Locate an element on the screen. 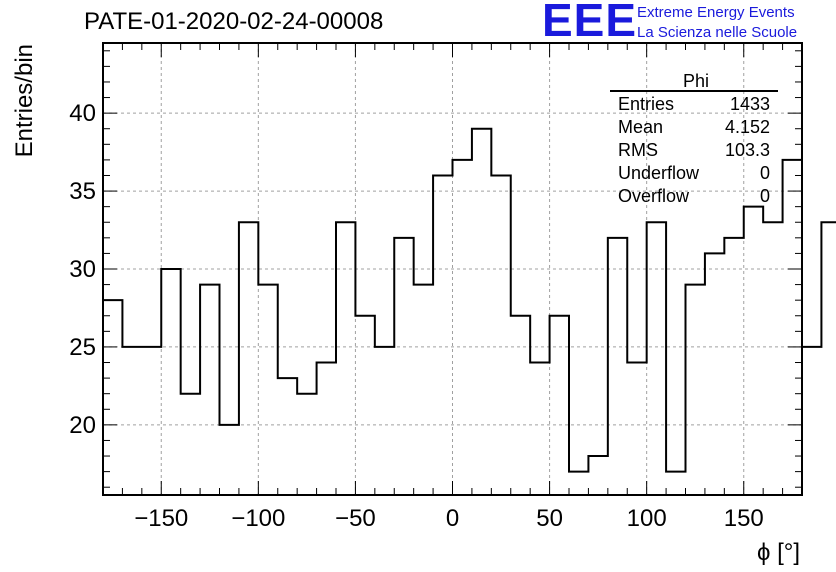 The width and height of the screenshot is (836, 572). x-tick-label: 100 is located at coordinates (647, 518).